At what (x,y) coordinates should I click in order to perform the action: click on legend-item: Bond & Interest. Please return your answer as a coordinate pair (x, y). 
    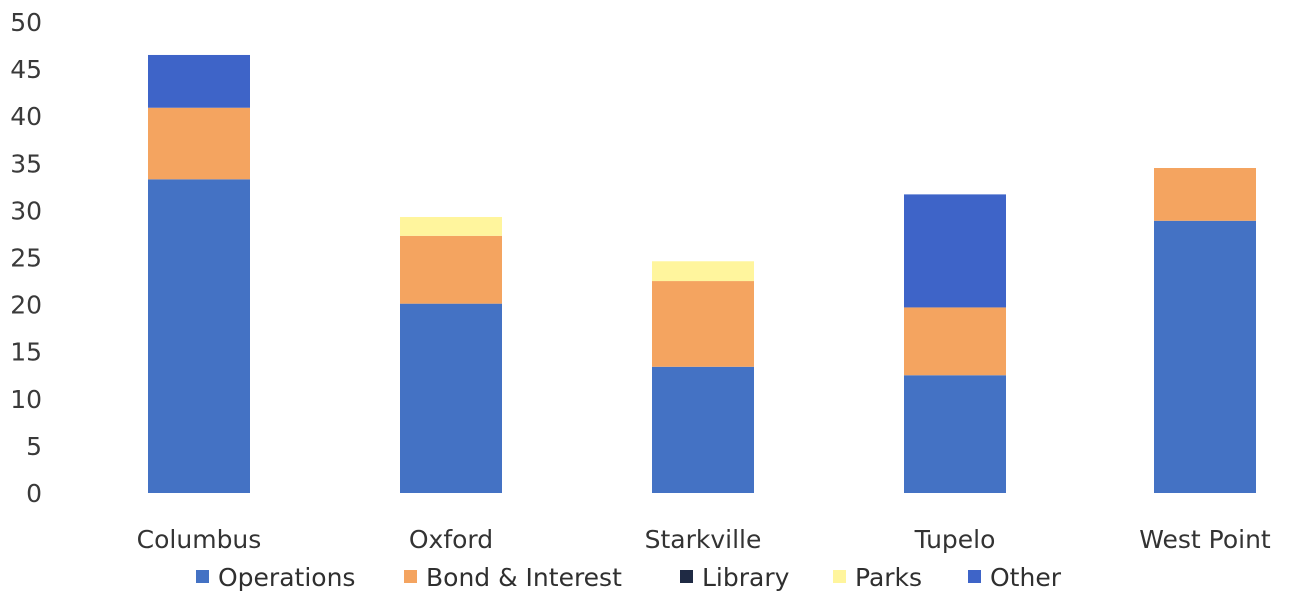
    Looking at the image, I should click on (513, 577).